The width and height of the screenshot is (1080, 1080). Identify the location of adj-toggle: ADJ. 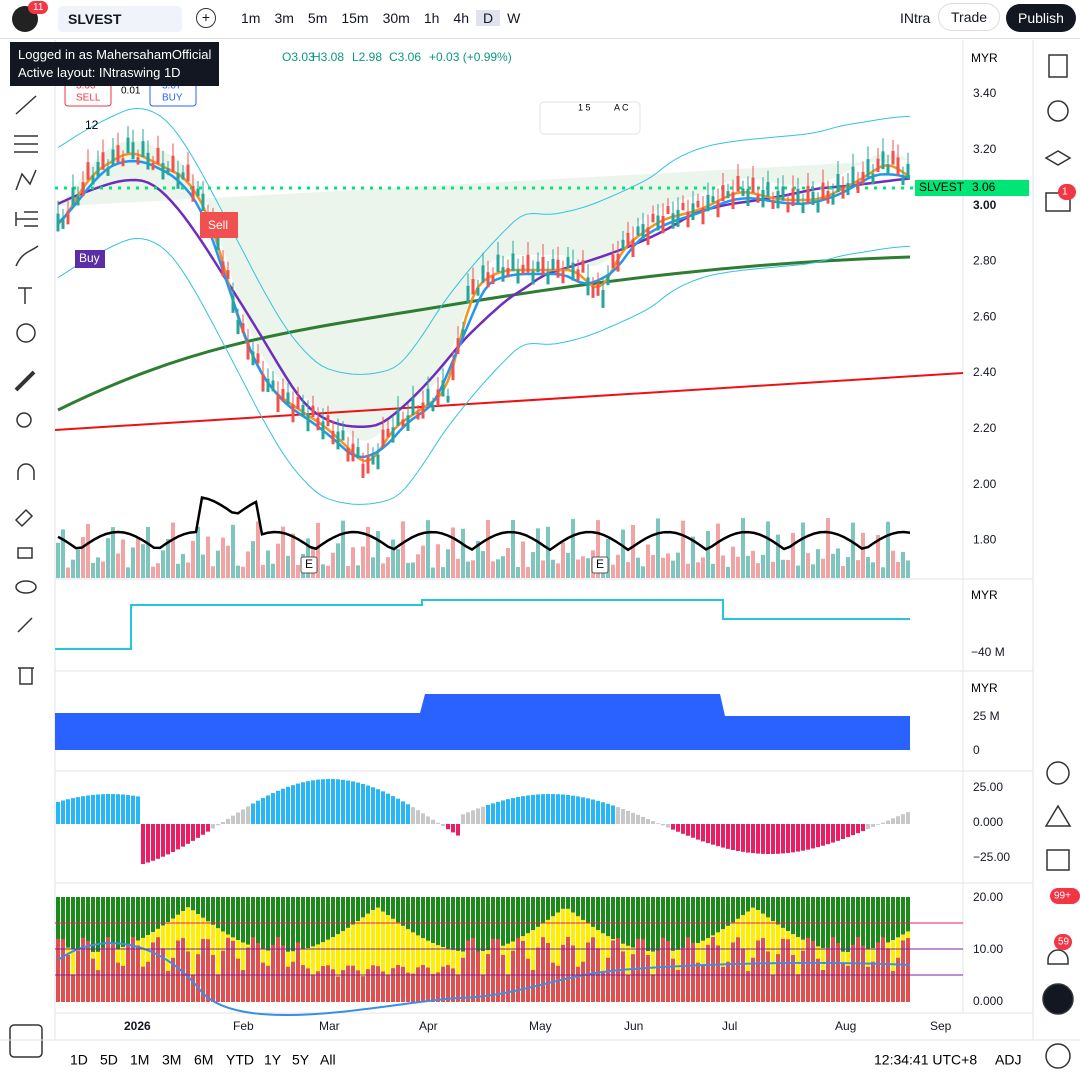
(1008, 1060).